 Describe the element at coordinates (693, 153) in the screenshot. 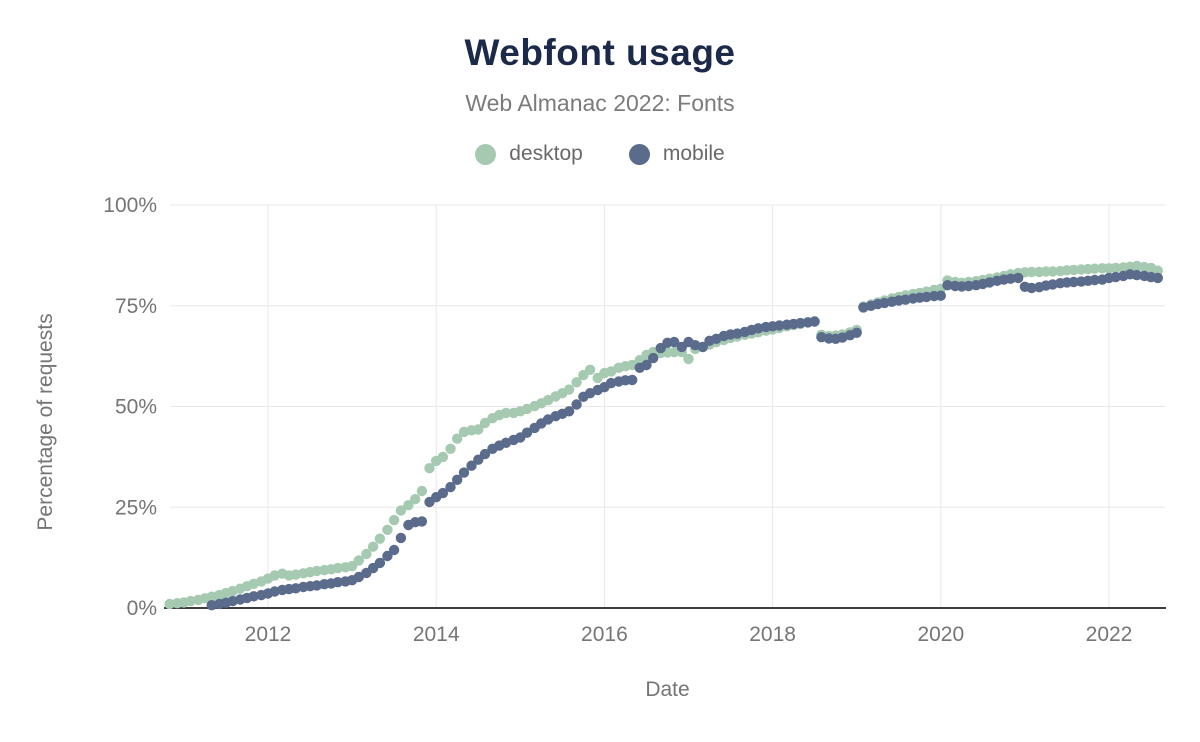

I see `legend-label-mobile: mobile` at that location.